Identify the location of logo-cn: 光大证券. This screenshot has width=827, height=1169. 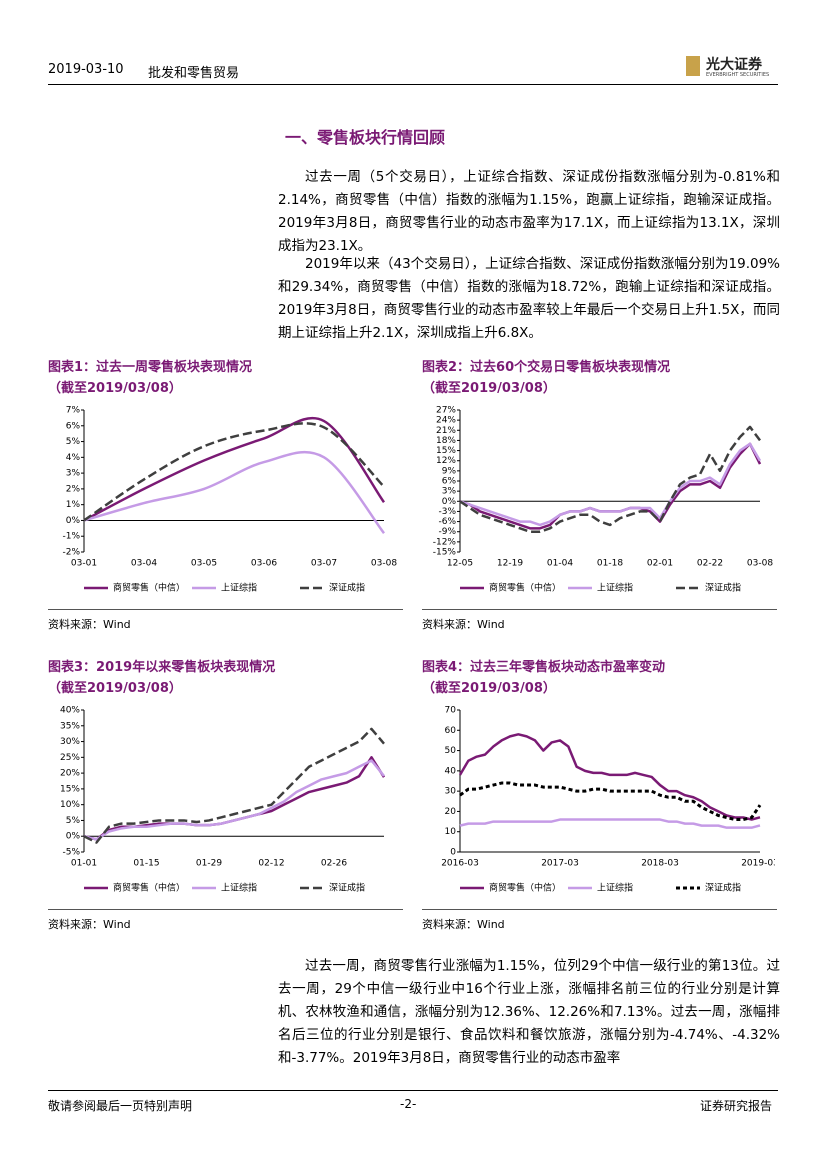
(734, 65).